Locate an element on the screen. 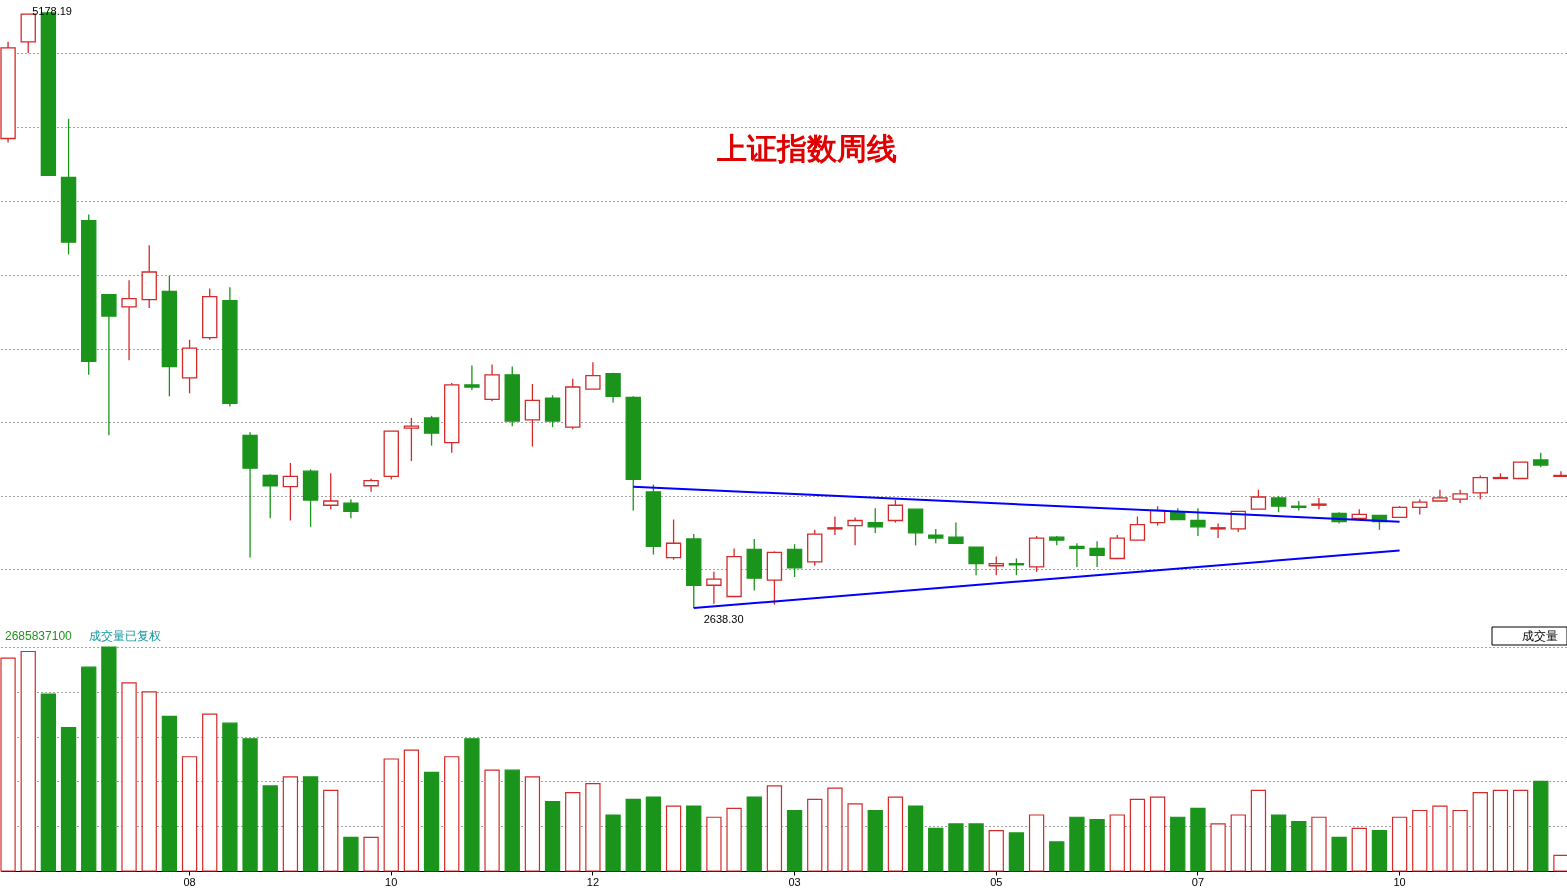 The image size is (1567, 892). text: 上证指数周线 is located at coordinates (806, 148).